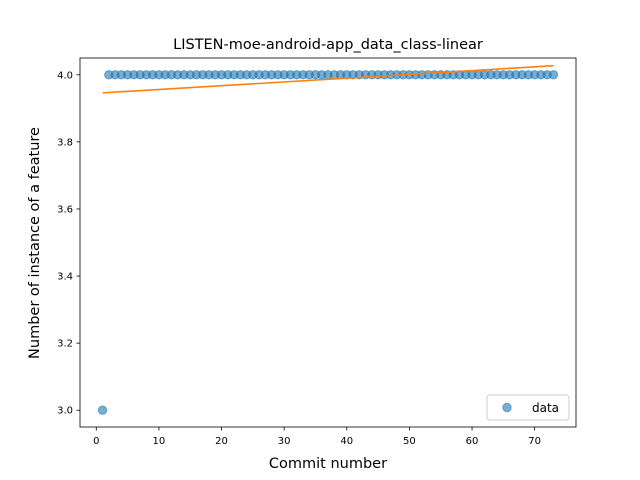 The width and height of the screenshot is (640, 480). What do you see at coordinates (65, 277) in the screenshot?
I see `y-tick-label: 3.4` at bounding box center [65, 277].